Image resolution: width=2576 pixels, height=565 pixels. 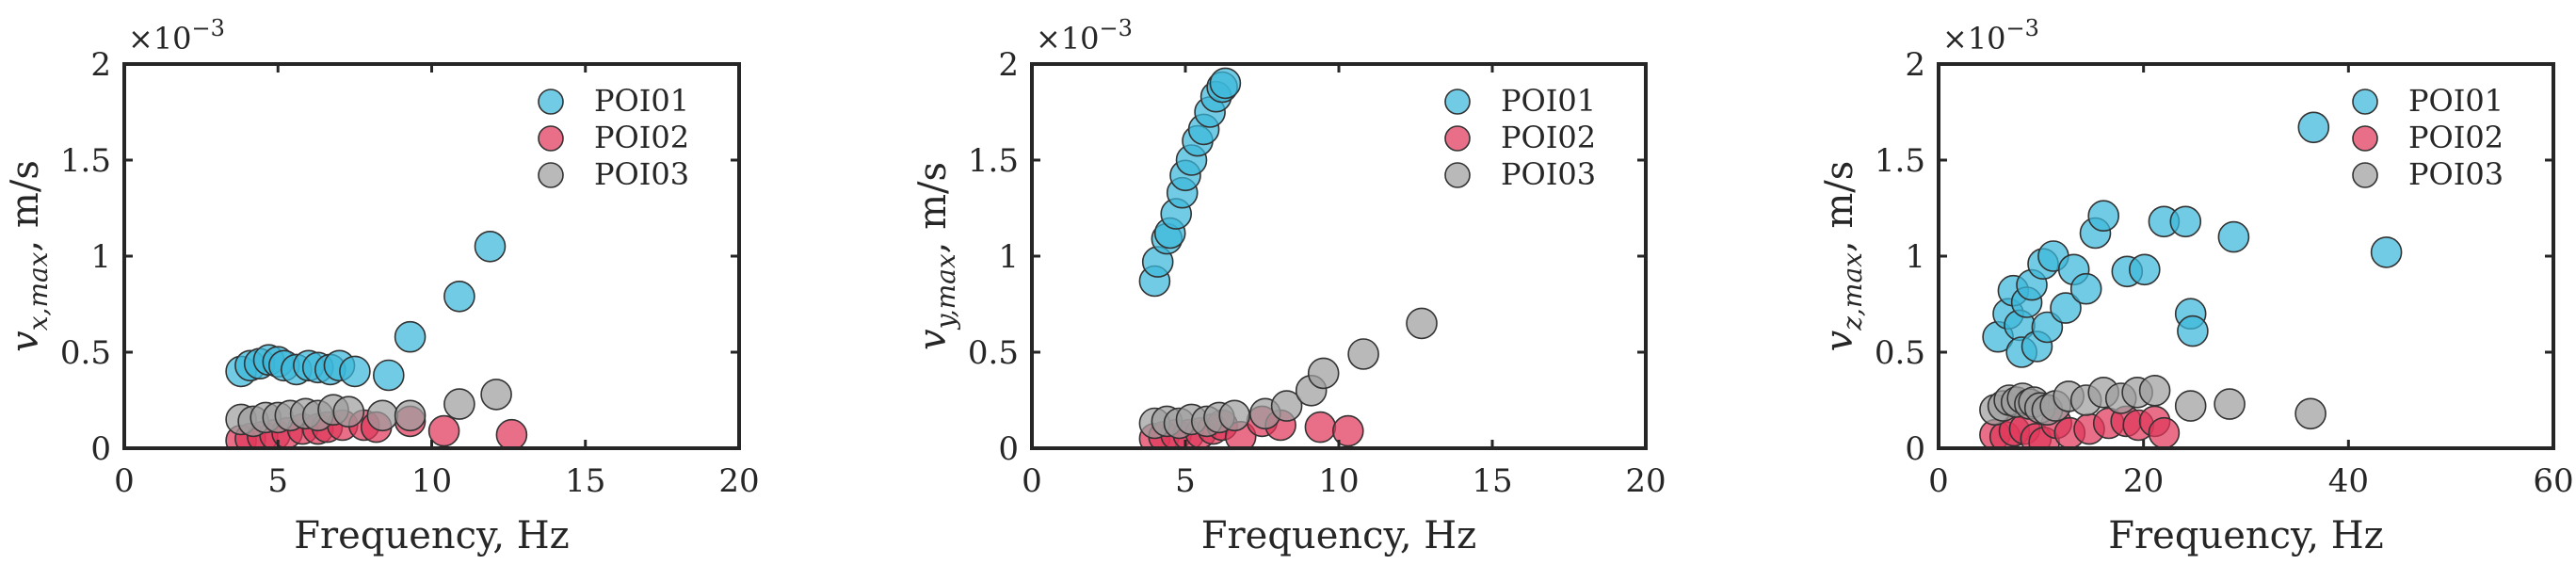 What do you see at coordinates (1852, 291) in the screenshot?
I see `y-label-subscript: z,max` at bounding box center [1852, 291].